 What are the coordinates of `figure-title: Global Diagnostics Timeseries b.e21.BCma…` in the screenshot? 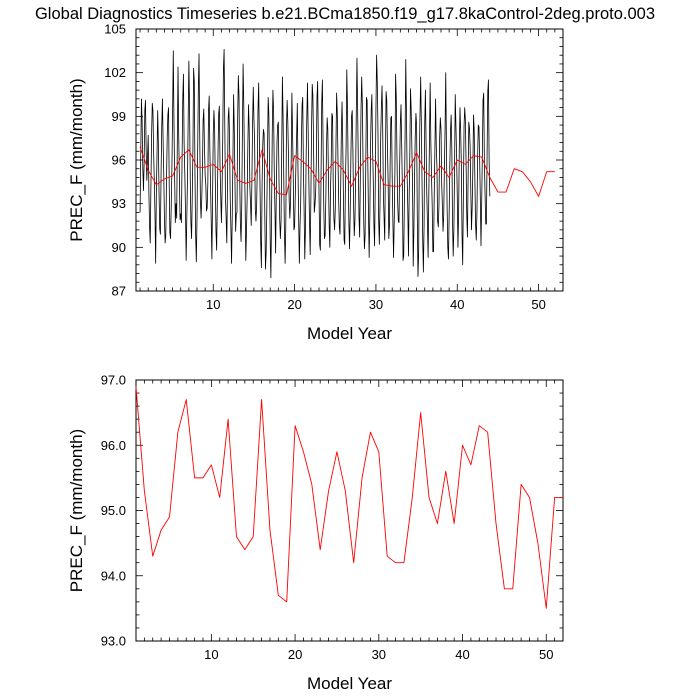 It's located at (345, 14).